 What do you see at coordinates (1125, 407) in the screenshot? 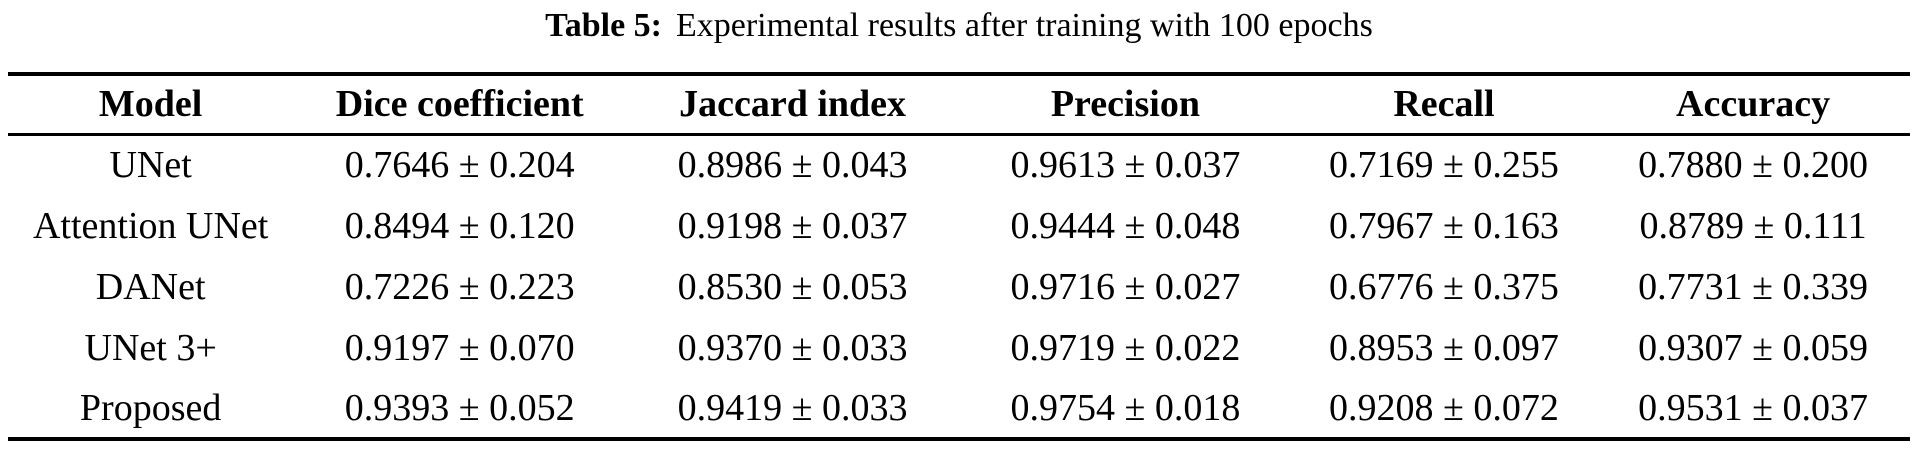
I see `precision-cell: 0.9754 ± 0.018` at bounding box center [1125, 407].